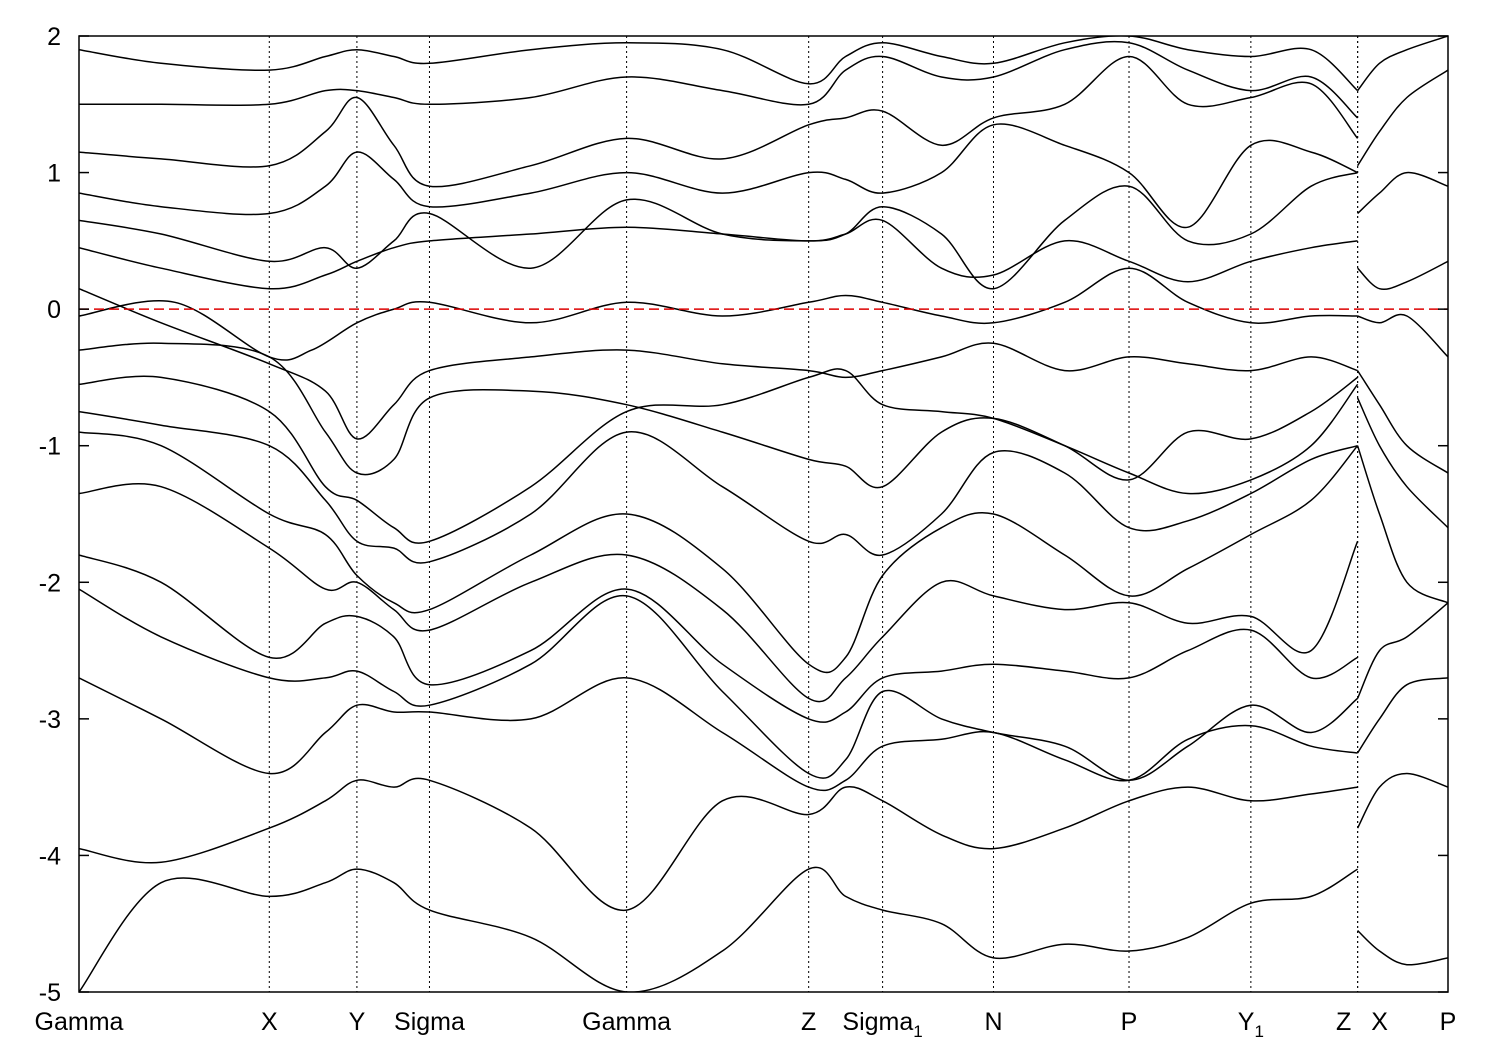 The height and width of the screenshot is (1050, 1500). What do you see at coordinates (54, 310) in the screenshot?
I see `y-tick-label: 0` at bounding box center [54, 310].